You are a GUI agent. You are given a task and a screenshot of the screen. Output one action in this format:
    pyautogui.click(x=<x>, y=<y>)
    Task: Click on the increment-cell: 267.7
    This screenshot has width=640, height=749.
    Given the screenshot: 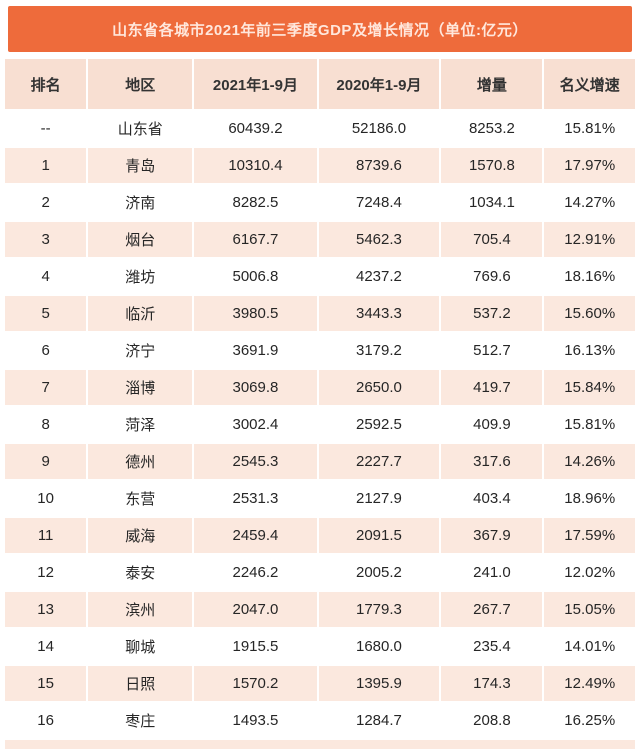 What is the action you would take?
    pyautogui.click(x=492, y=609)
    